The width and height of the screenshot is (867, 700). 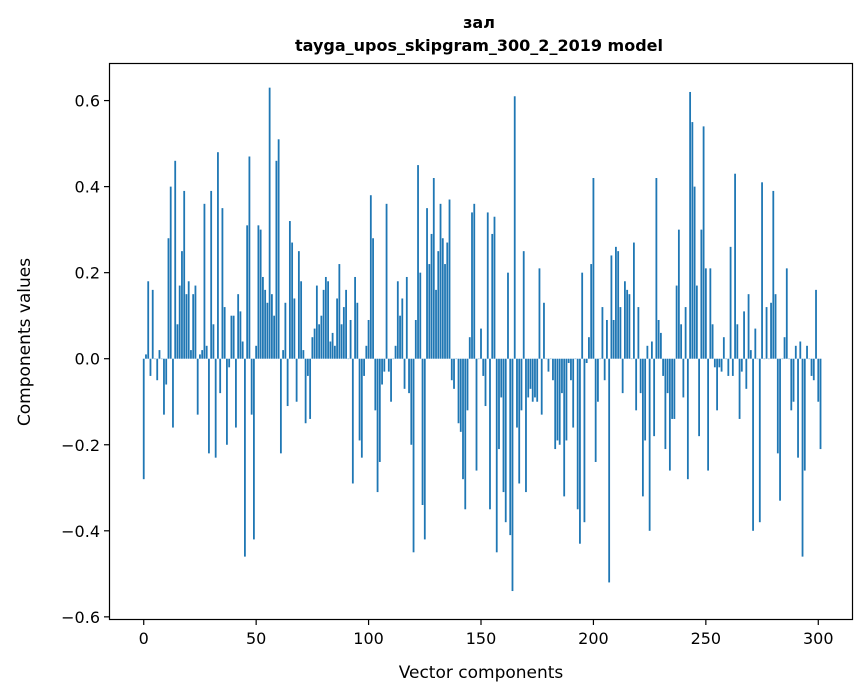 What do you see at coordinates (818, 638) in the screenshot?
I see `x-tick-label: 300` at bounding box center [818, 638].